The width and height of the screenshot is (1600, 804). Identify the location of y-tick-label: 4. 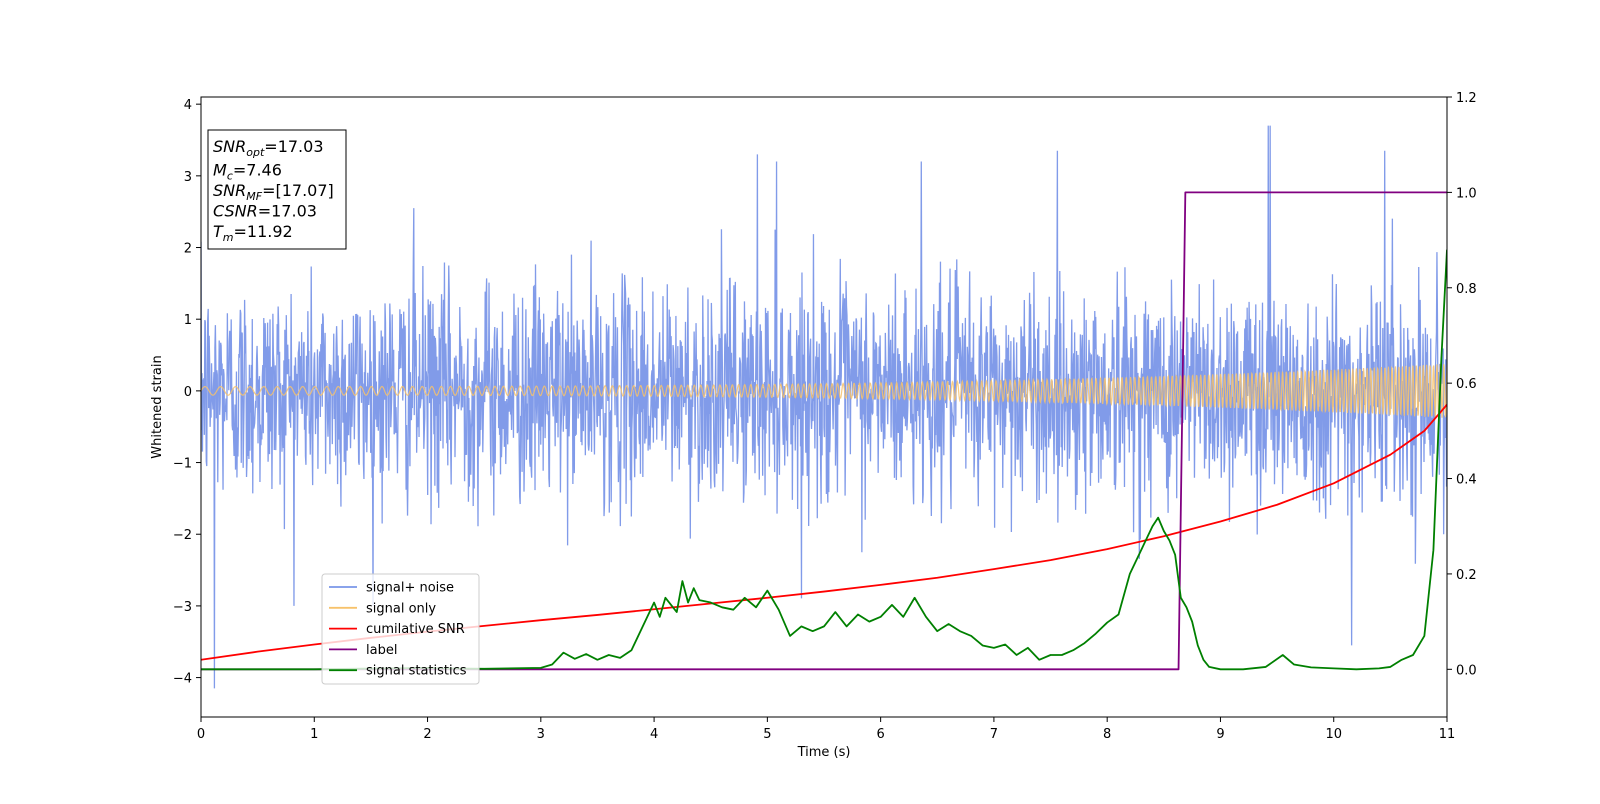
(188, 105).